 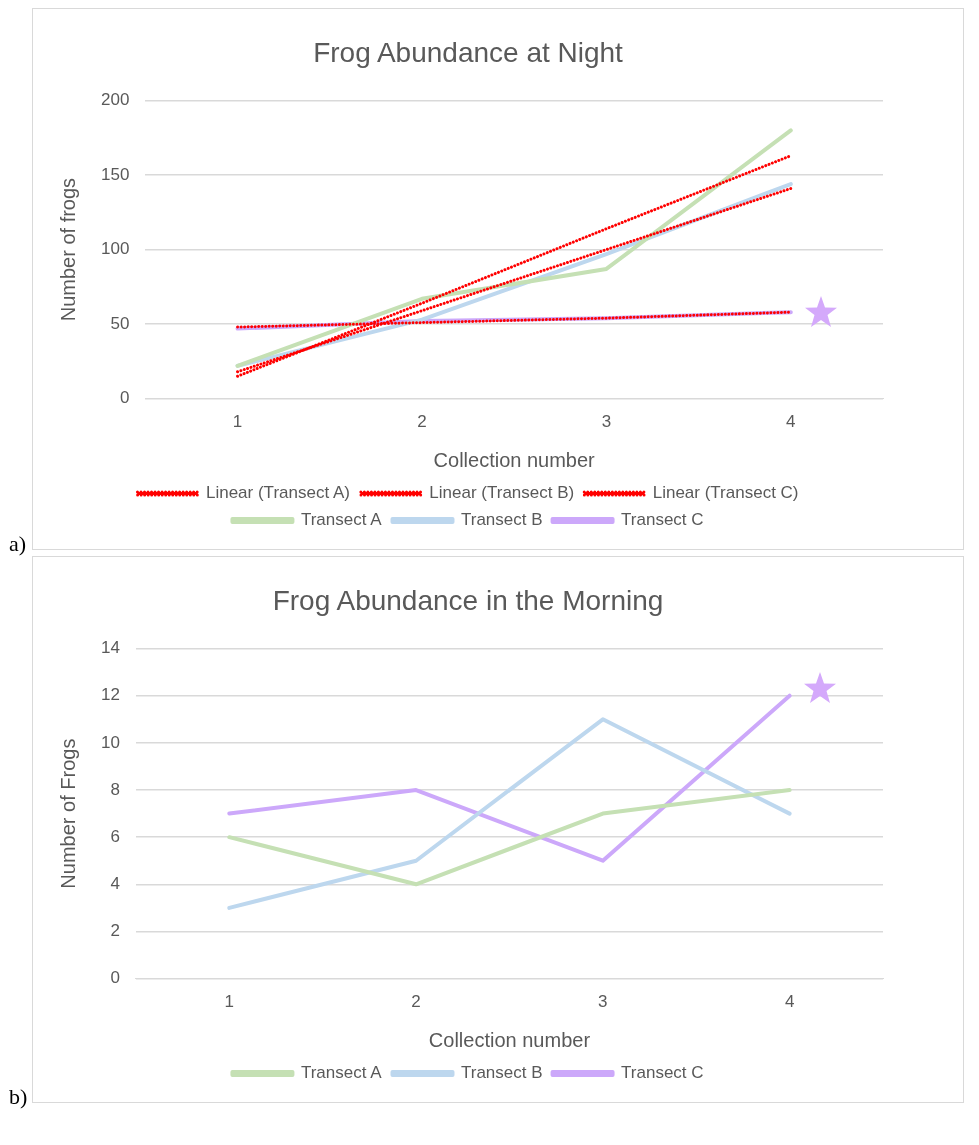 I want to click on y-tick-label: 100, so click(x=115, y=249).